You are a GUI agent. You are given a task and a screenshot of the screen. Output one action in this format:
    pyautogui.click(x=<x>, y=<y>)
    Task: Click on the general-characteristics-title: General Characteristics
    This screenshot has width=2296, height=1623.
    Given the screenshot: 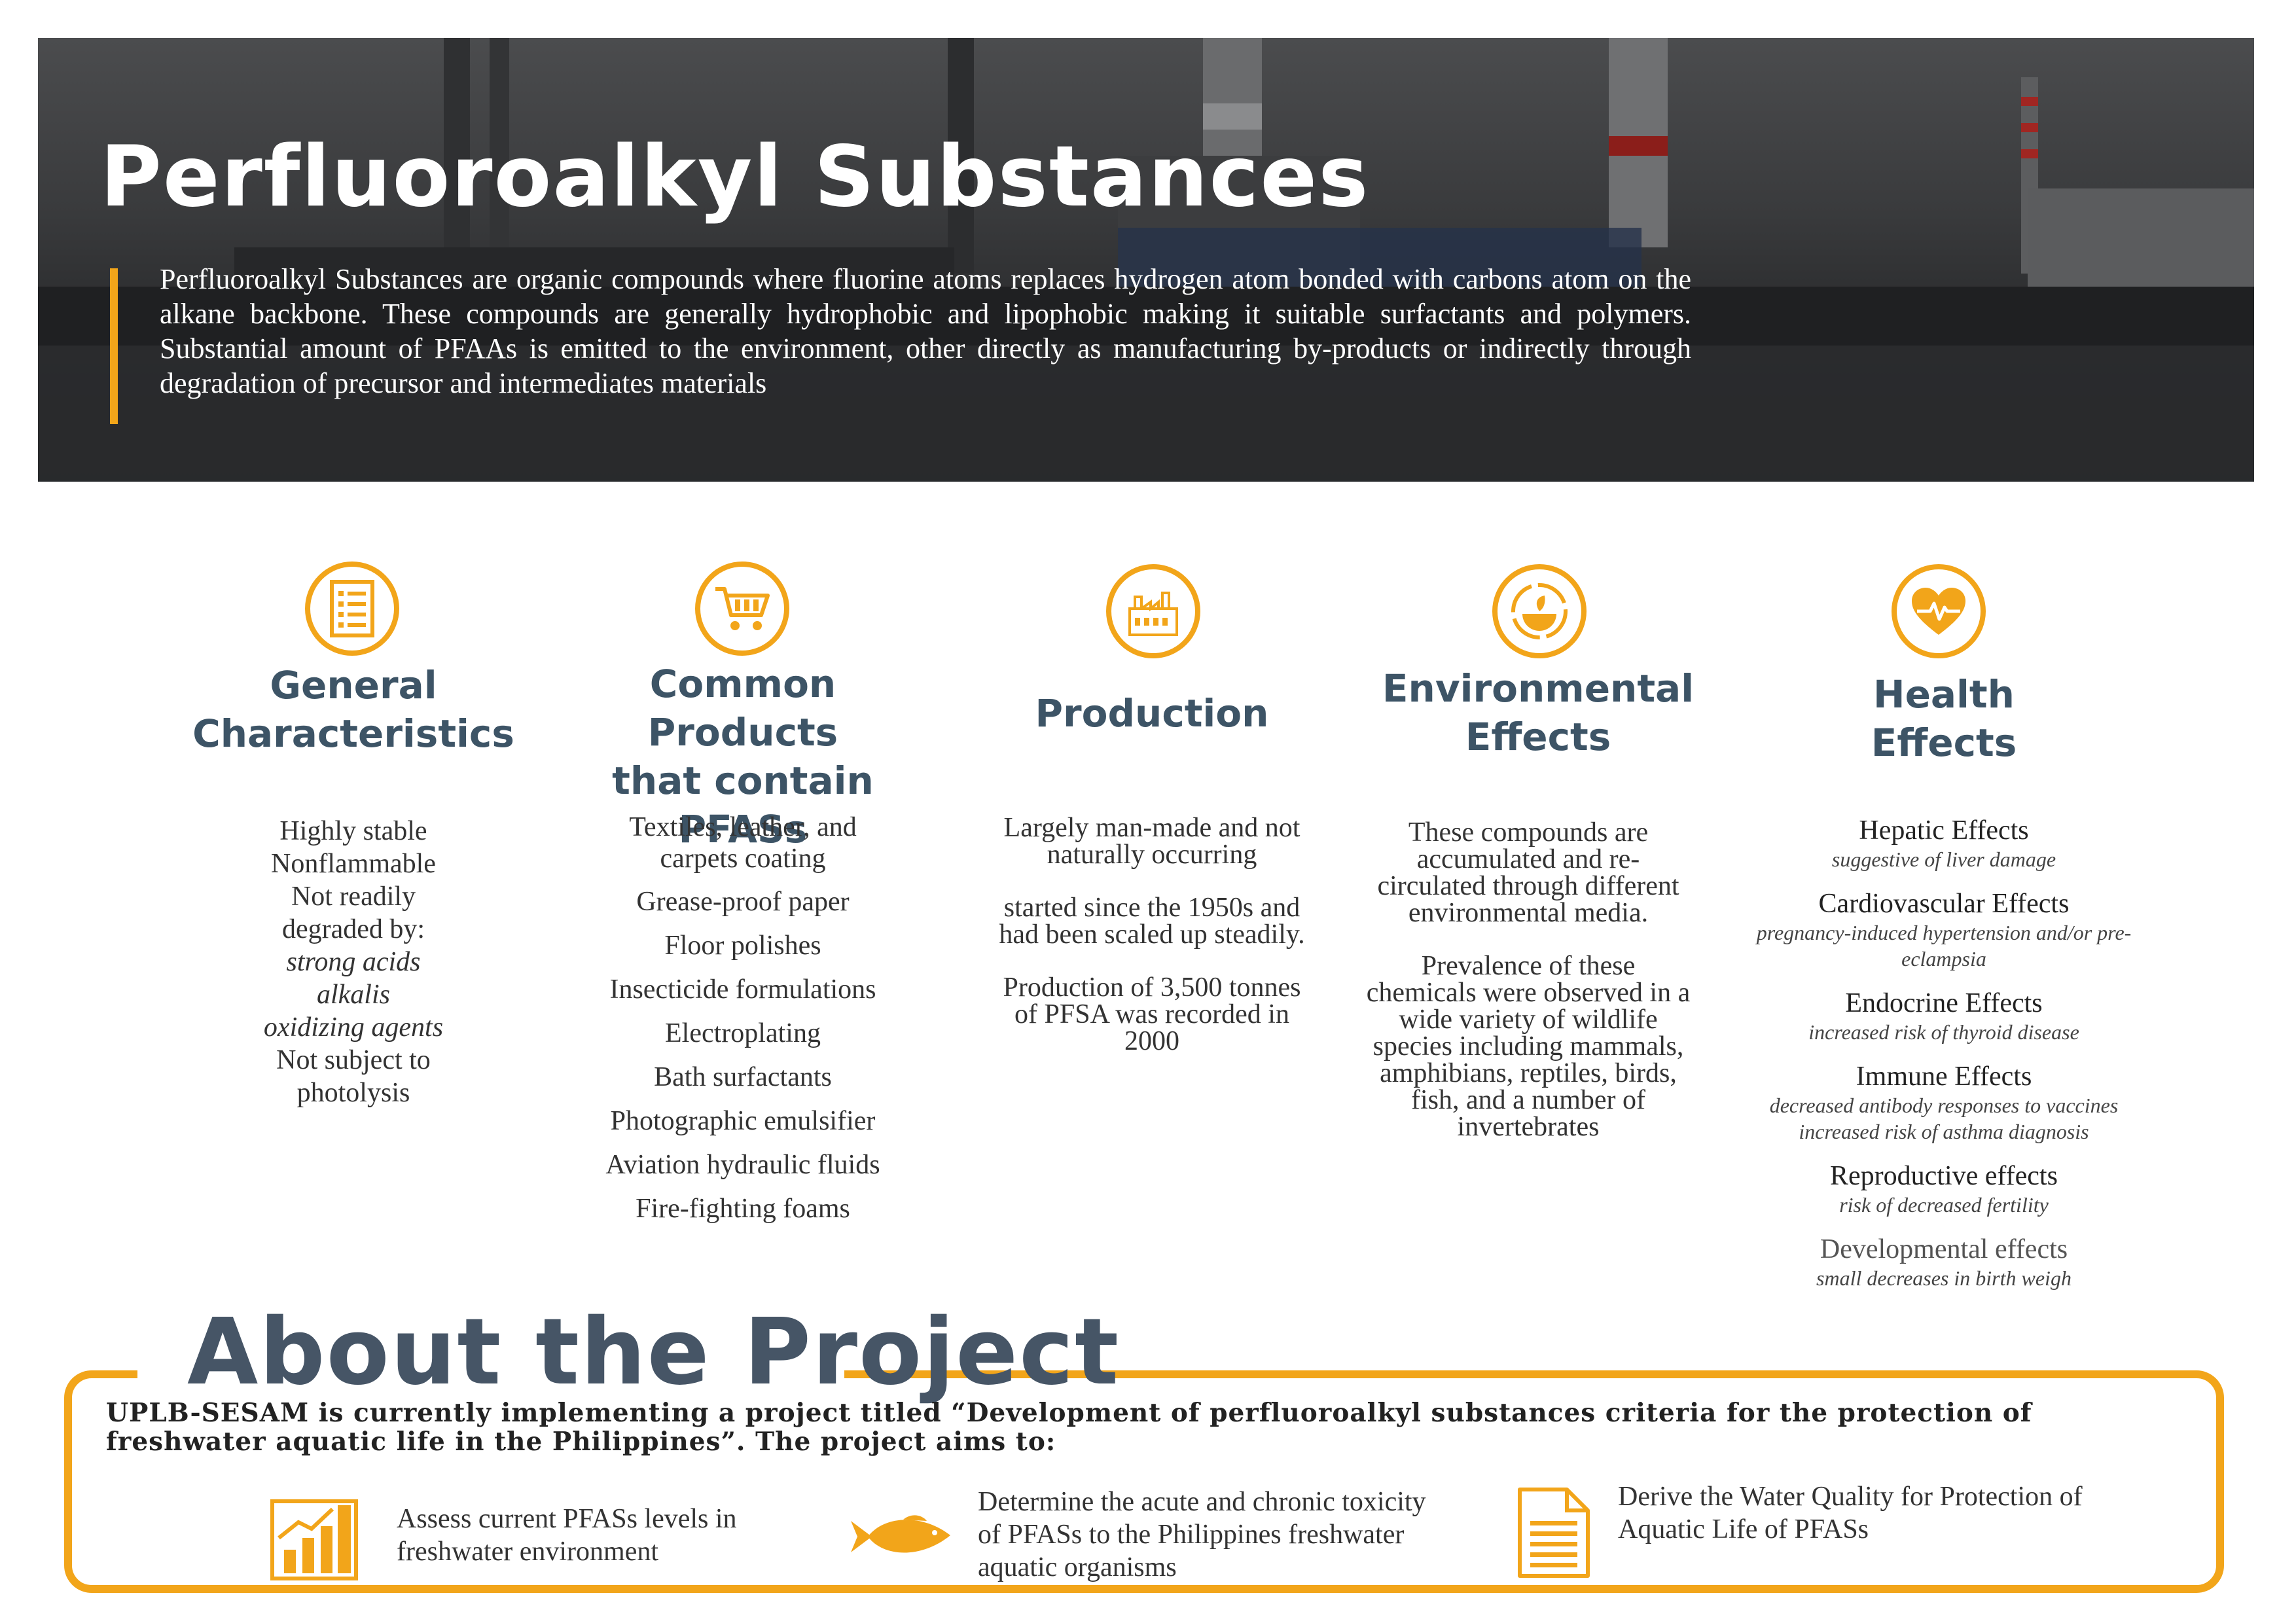 What is the action you would take?
    pyautogui.click(x=353, y=710)
    